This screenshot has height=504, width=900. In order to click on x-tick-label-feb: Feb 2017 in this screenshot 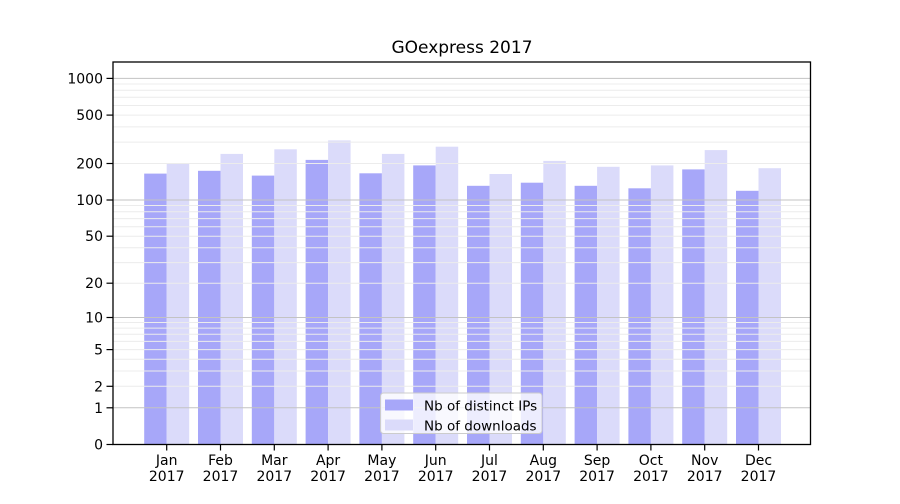, I will do `click(221, 469)`.